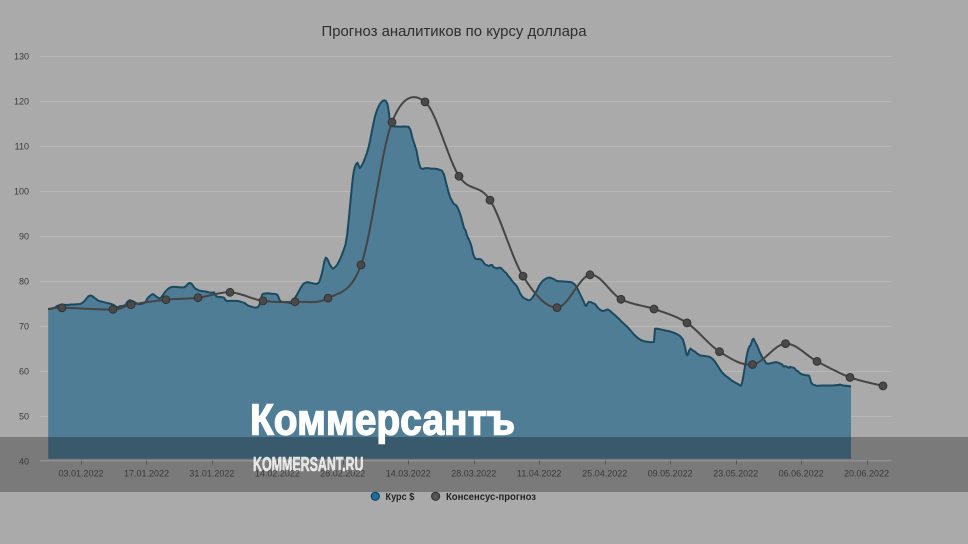  What do you see at coordinates (735, 473) in the screenshot?
I see `svg-text: 23.05.2022` at bounding box center [735, 473].